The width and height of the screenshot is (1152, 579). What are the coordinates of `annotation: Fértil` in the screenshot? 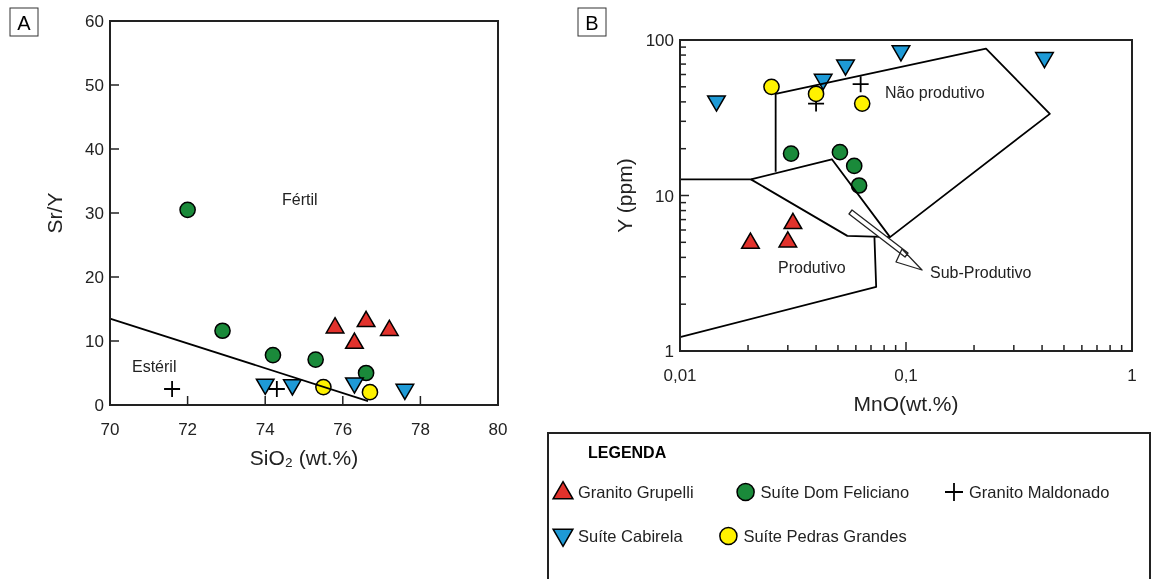 It's located at (300, 199).